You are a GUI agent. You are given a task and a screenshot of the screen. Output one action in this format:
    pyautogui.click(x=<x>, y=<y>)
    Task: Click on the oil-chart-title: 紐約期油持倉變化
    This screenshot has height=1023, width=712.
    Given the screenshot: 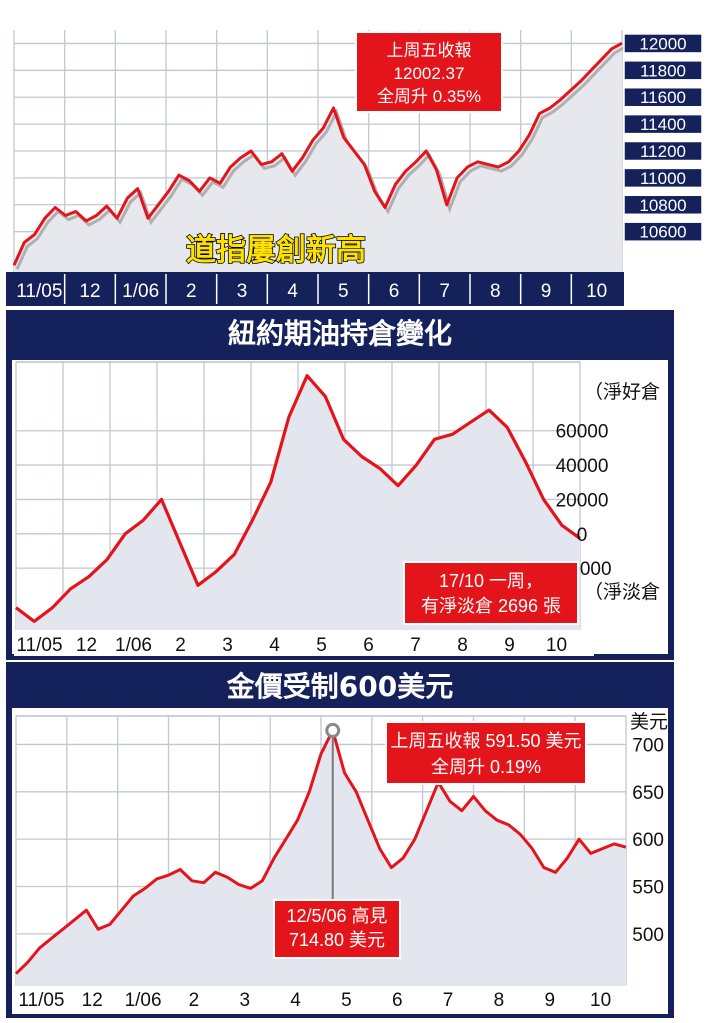 What is the action you would take?
    pyautogui.click(x=340, y=333)
    